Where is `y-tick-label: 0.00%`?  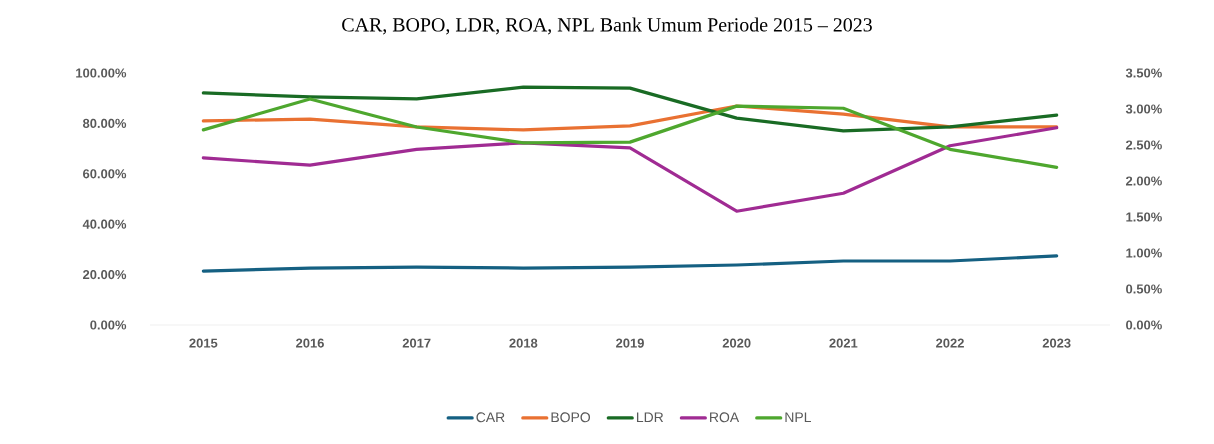
y-tick-label: 0.00% is located at coordinates (108, 325).